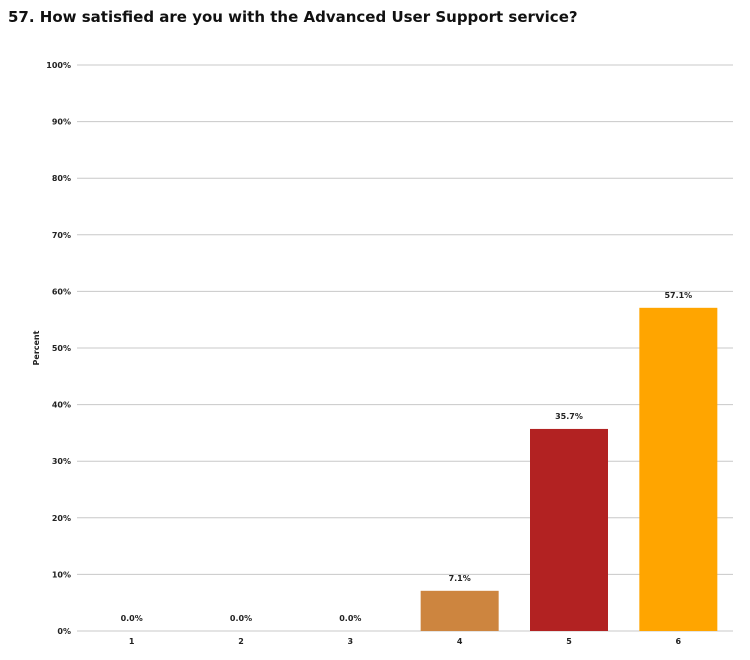 This screenshot has width=750, height=660. I want to click on data-label-4: 7.1%, so click(460, 578).